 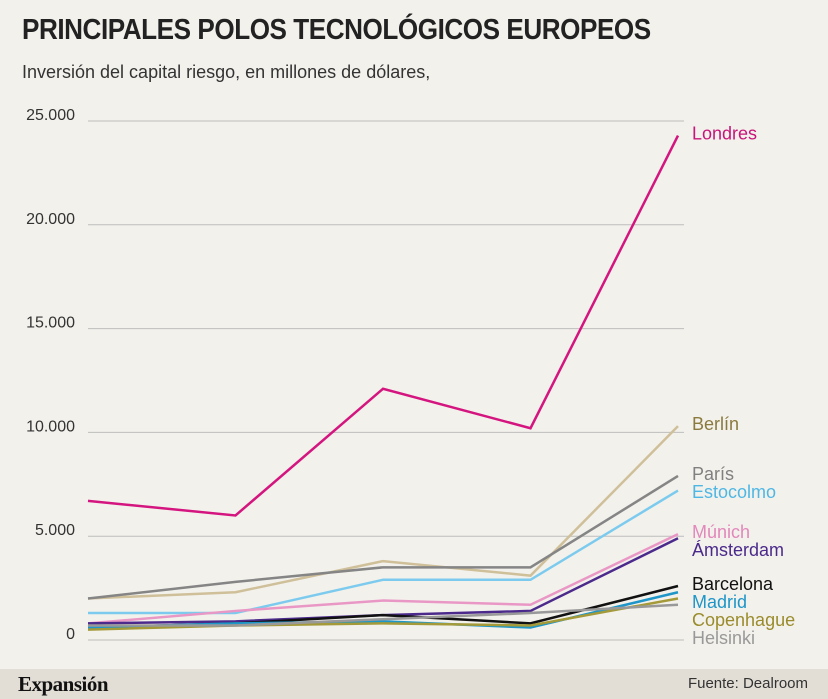 What do you see at coordinates (747, 683) in the screenshot?
I see `source-note: Fuente: Dealroom` at bounding box center [747, 683].